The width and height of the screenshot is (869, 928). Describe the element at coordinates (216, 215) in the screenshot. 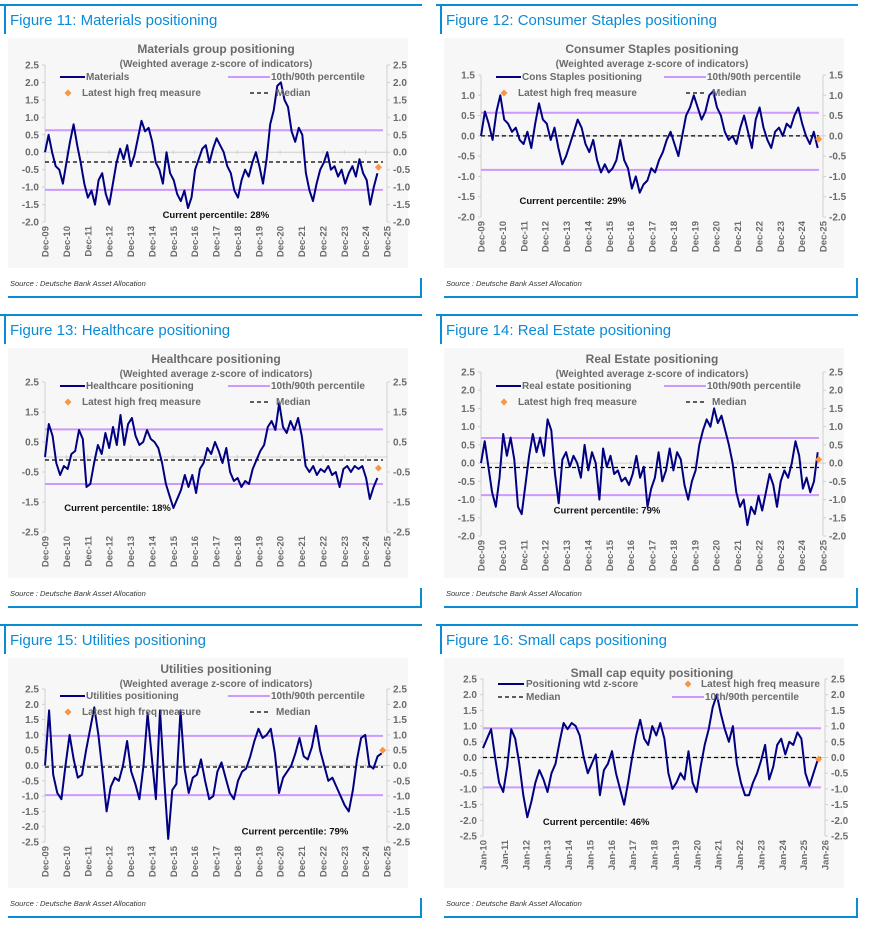

I see `current-percentile-label: Current percentile: 28%` at that location.